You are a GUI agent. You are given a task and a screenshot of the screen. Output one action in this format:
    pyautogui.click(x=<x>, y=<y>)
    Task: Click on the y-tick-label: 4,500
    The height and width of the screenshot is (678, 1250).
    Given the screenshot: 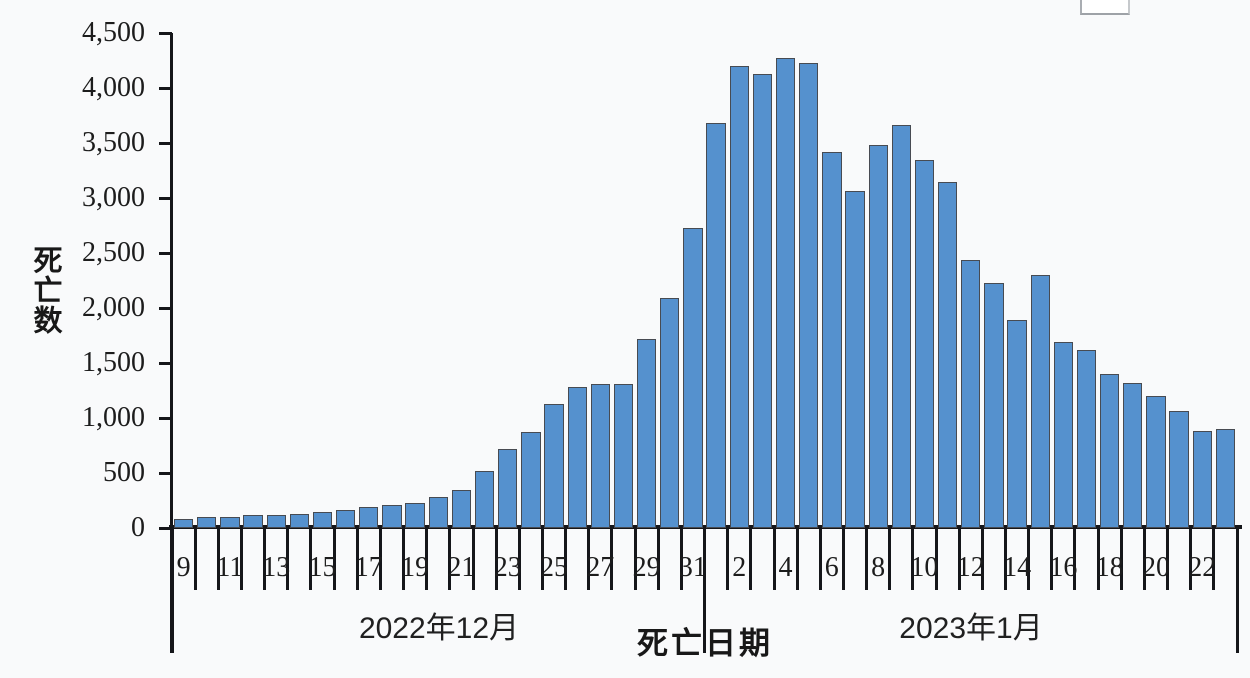 What is the action you would take?
    pyautogui.click(x=113, y=32)
    